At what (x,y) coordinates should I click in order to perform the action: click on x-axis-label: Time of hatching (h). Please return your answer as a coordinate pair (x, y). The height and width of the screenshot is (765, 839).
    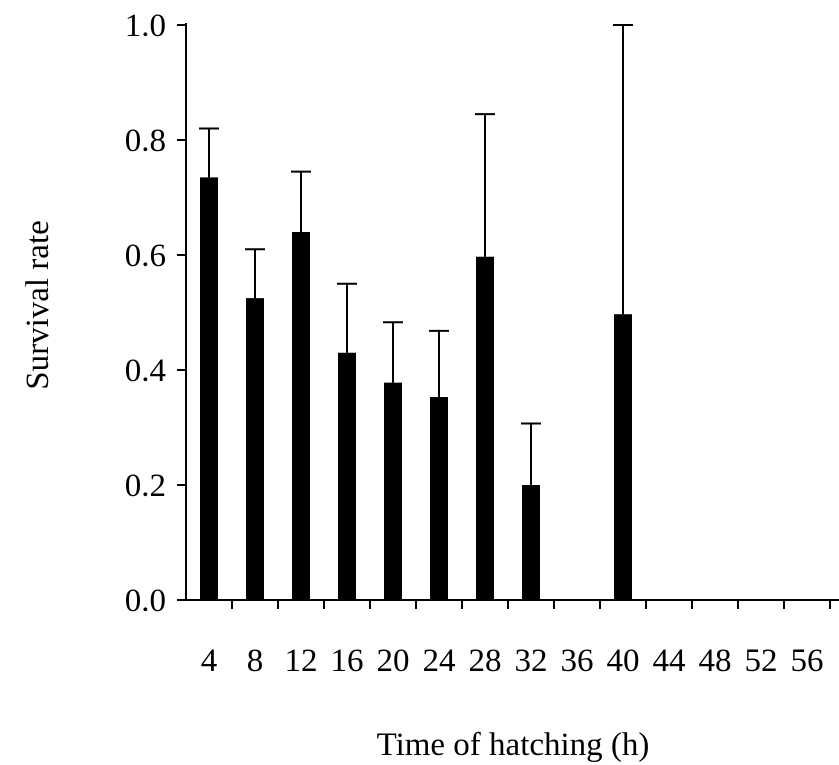
    Looking at the image, I should click on (513, 745).